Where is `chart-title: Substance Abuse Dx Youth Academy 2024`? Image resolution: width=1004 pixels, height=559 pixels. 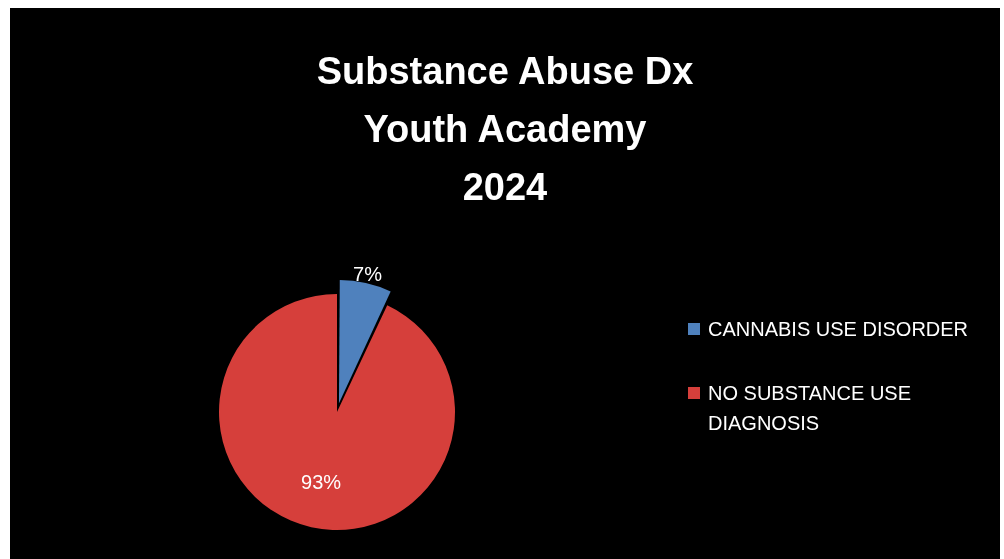 chart-title: Substance Abuse Dx Youth Academy 2024 is located at coordinates (505, 129).